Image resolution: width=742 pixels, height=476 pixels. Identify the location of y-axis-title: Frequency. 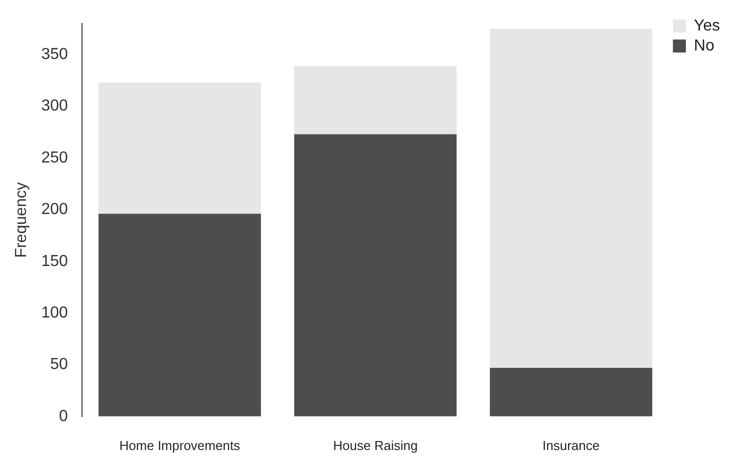
(21, 220).